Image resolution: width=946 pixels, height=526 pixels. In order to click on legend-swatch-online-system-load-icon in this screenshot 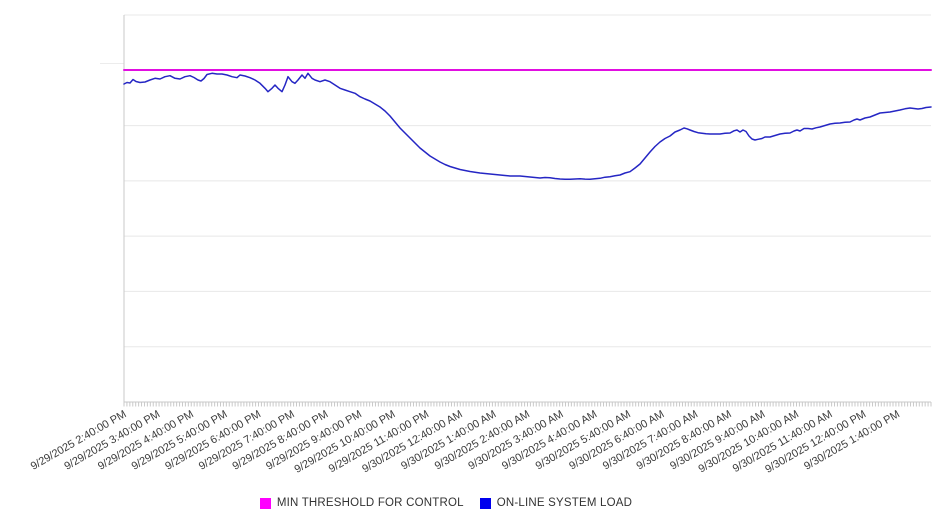, I will do `click(485, 503)`.